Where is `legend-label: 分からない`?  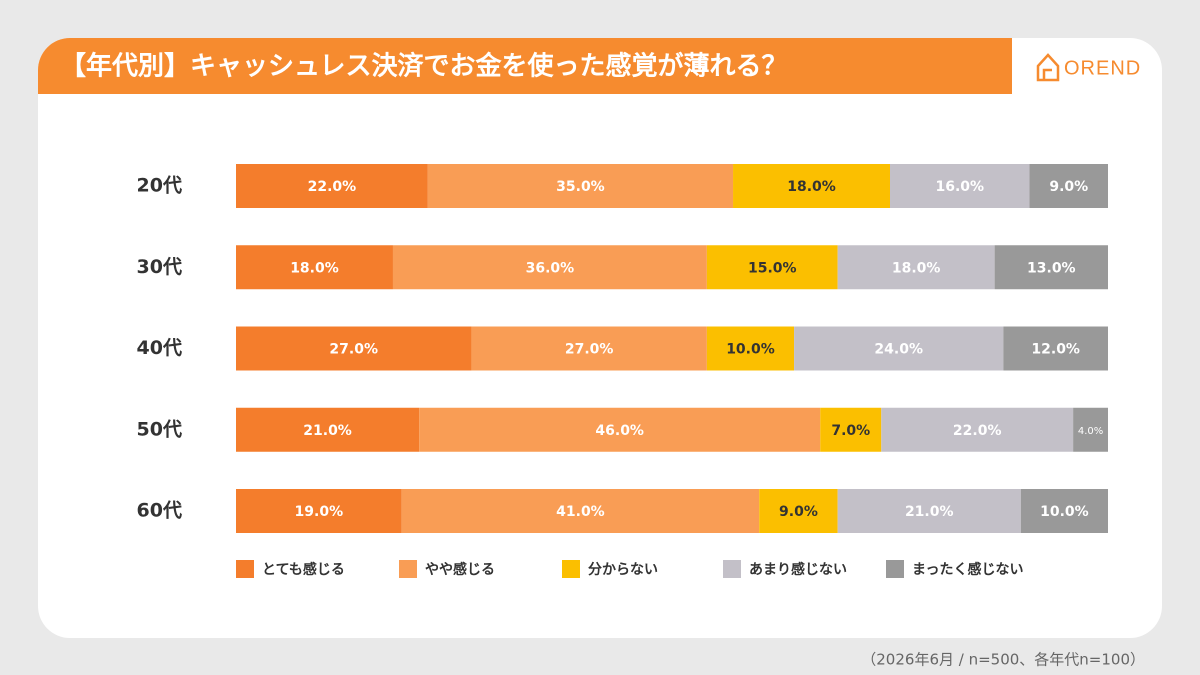 legend-label: 分からない is located at coordinates (623, 570).